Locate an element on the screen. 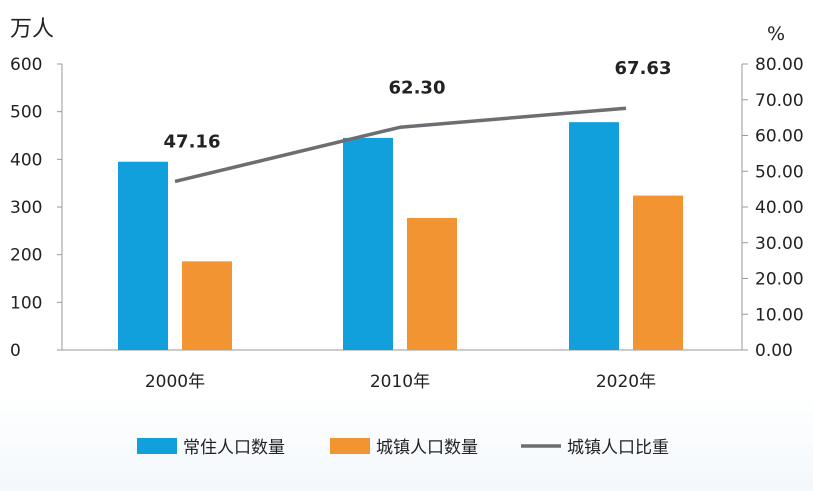 This screenshot has width=813, height=491. legend-label: 常住人口数量 is located at coordinates (234, 448).